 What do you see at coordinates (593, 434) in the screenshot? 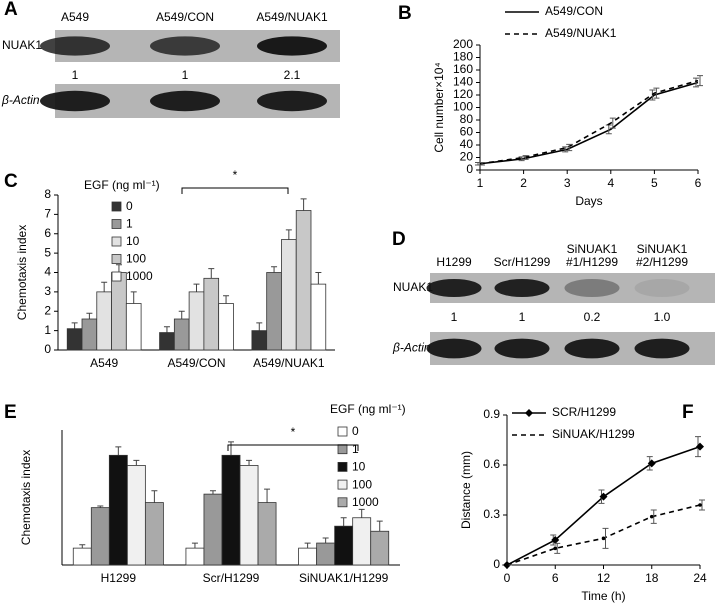
I see `legend-label: SiNUAK/H1299` at bounding box center [593, 434].